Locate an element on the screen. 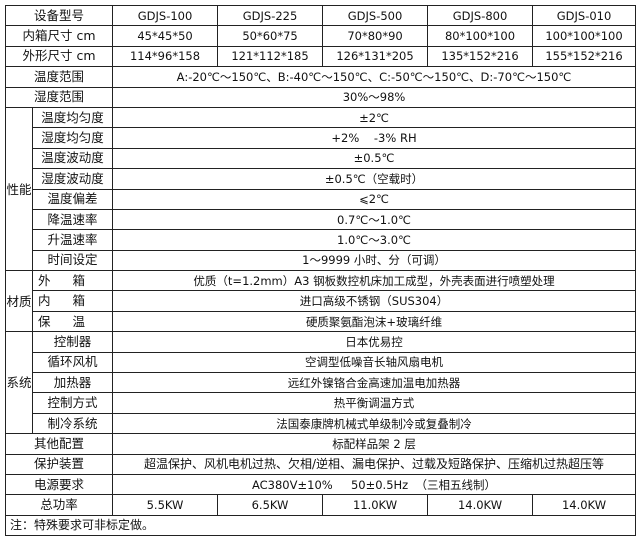 Image resolution: width=637 pixels, height=536 pixels. row-label: 控制器 is located at coordinates (72, 342).